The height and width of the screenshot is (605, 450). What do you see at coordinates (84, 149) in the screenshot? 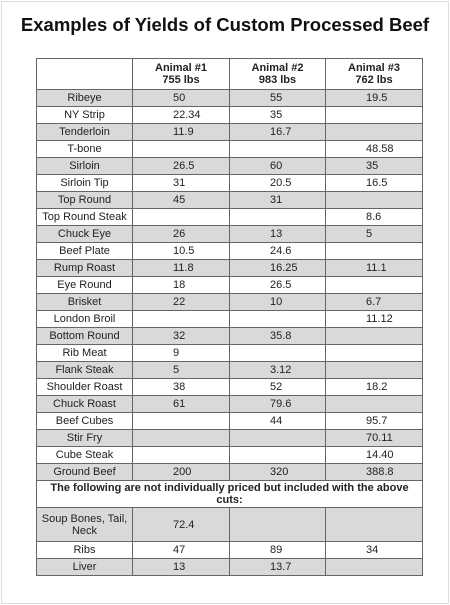
I see `cut-name: T-bone` at bounding box center [84, 149].